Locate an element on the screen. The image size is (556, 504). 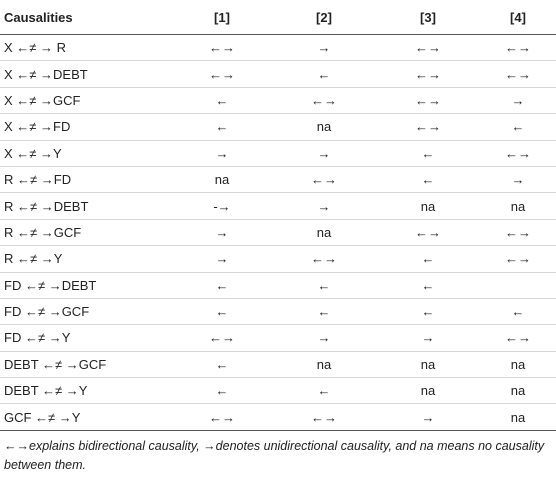
table-row: R ←≠ →Y → ←→ ← ←→ is located at coordinates (278, 259).